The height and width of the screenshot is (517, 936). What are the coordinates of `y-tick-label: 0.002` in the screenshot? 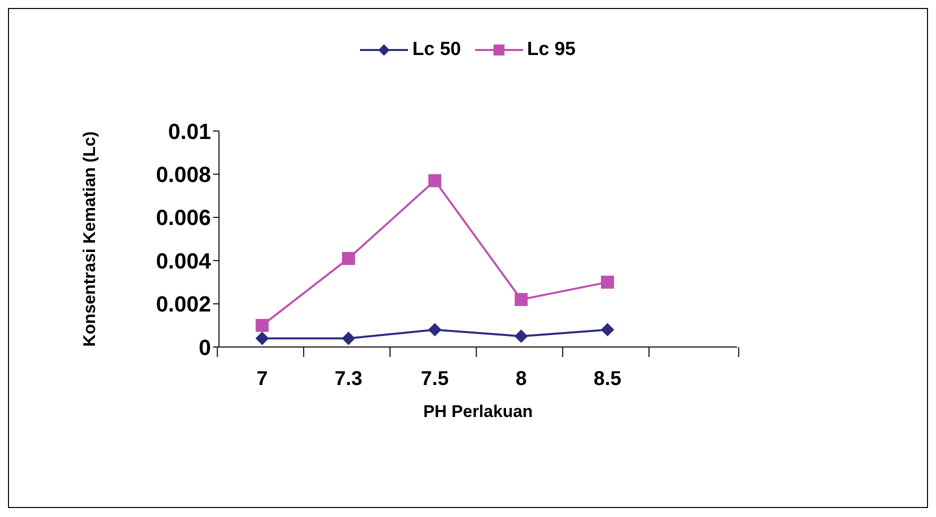 It's located at (183, 304).